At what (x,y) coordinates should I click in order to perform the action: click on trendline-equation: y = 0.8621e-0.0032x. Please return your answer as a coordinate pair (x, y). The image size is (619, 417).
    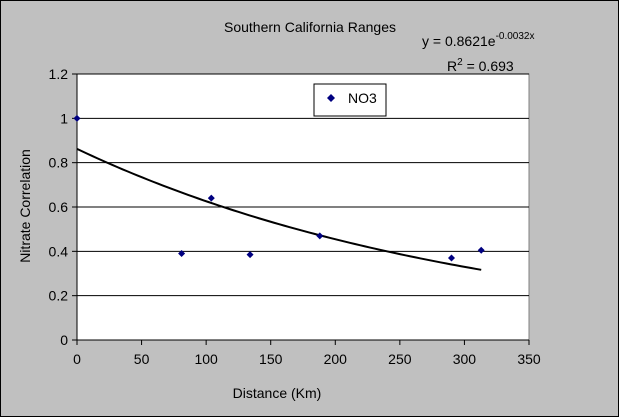
    Looking at the image, I should click on (478, 40).